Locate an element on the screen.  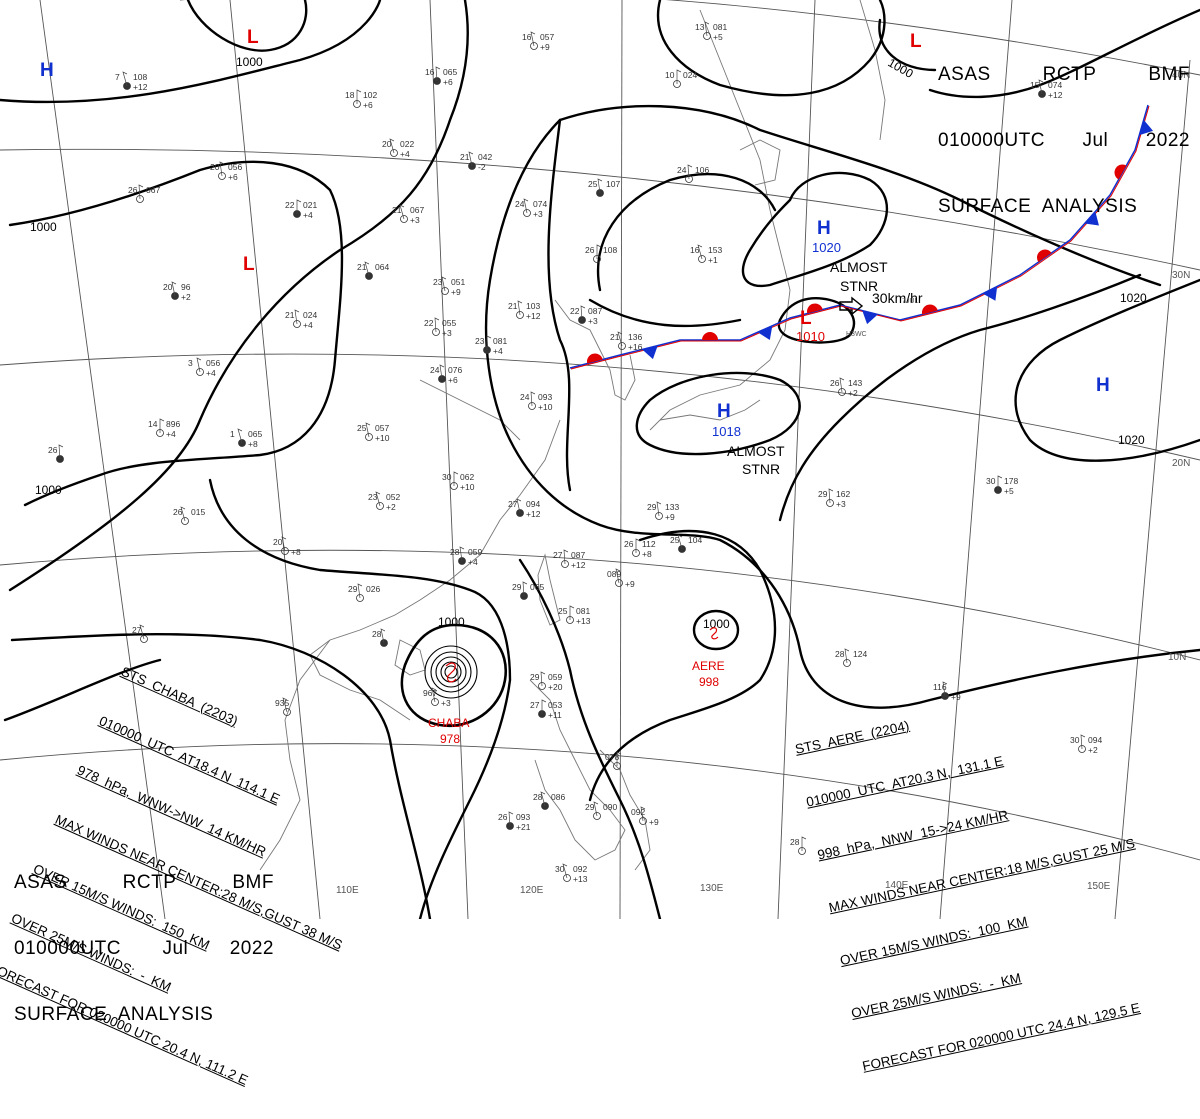
station-plot: 26 093+21 is located at coordinates (514, 821).